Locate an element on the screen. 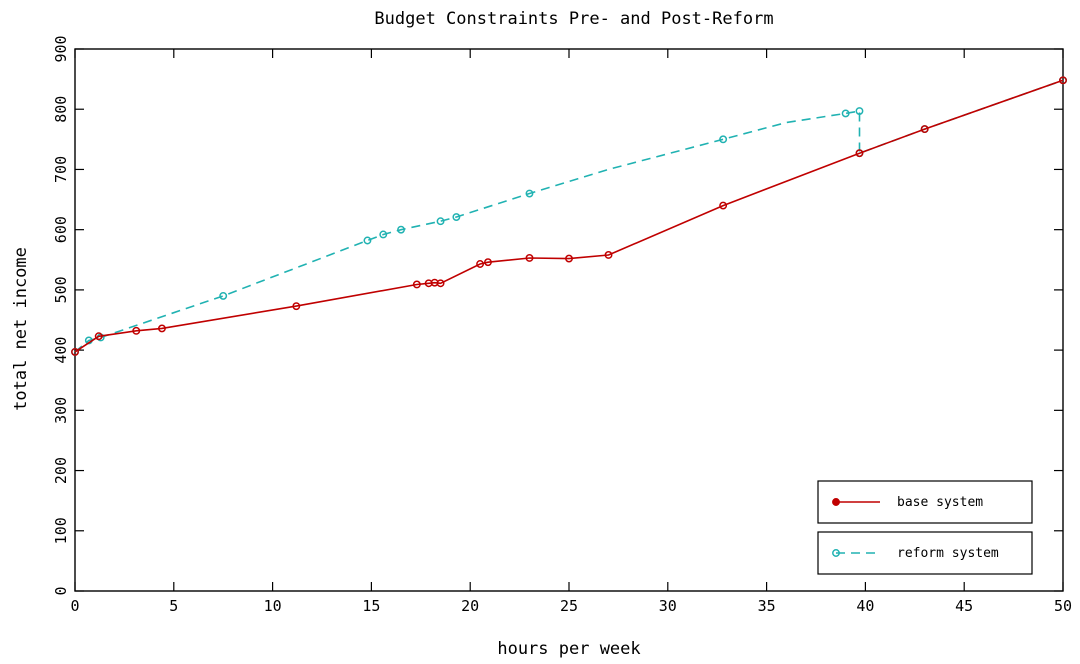 This screenshot has width=1080, height=664. y-tick-label: 400 is located at coordinates (61, 350).